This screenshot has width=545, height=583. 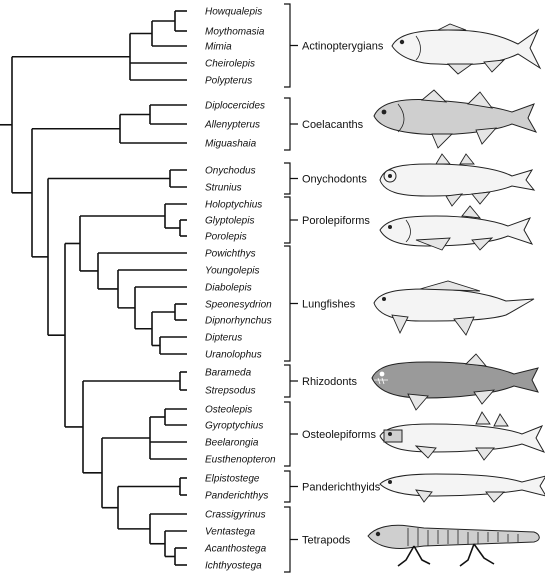 I want to click on taxon-label: Acanthostega, so click(x=235, y=549).